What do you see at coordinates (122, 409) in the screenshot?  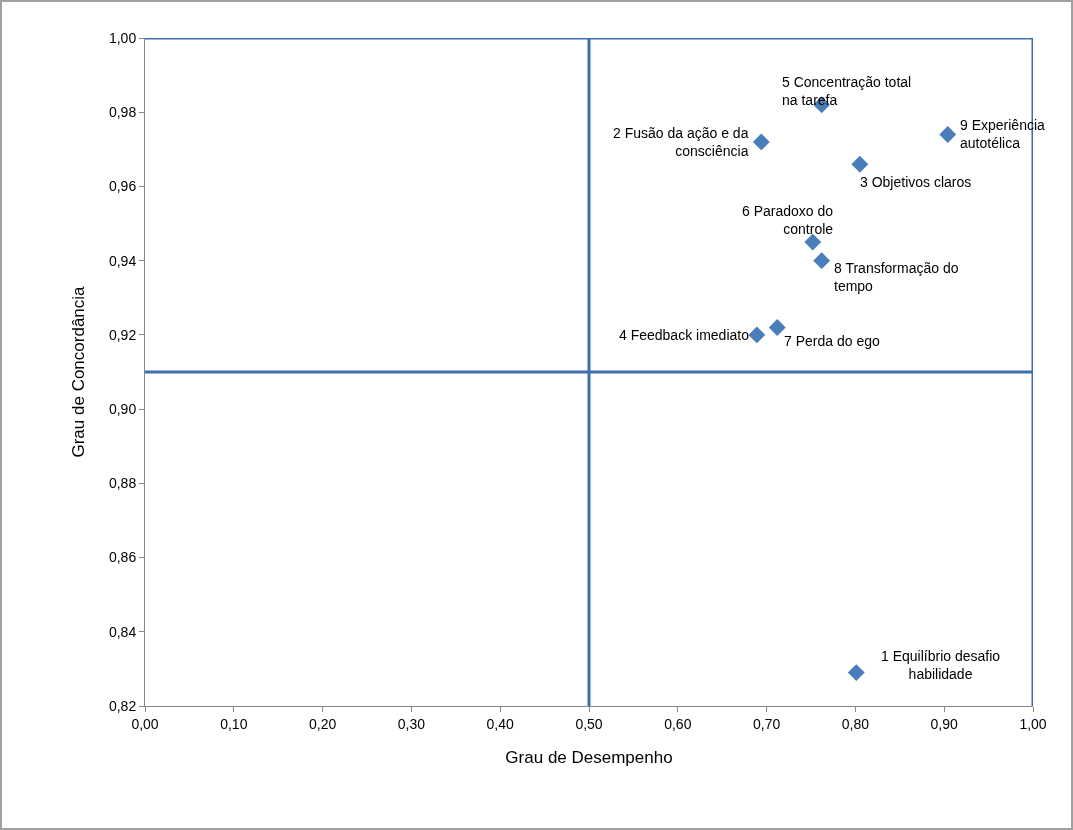 I see `y-tick-label: 0,90` at bounding box center [122, 409].